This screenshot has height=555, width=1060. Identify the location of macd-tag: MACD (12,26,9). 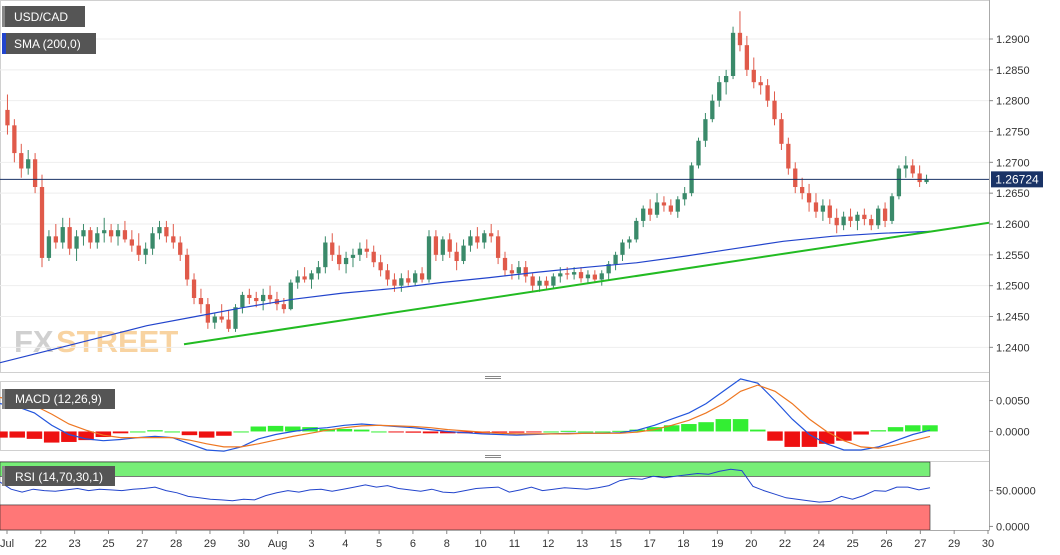
(58, 399).